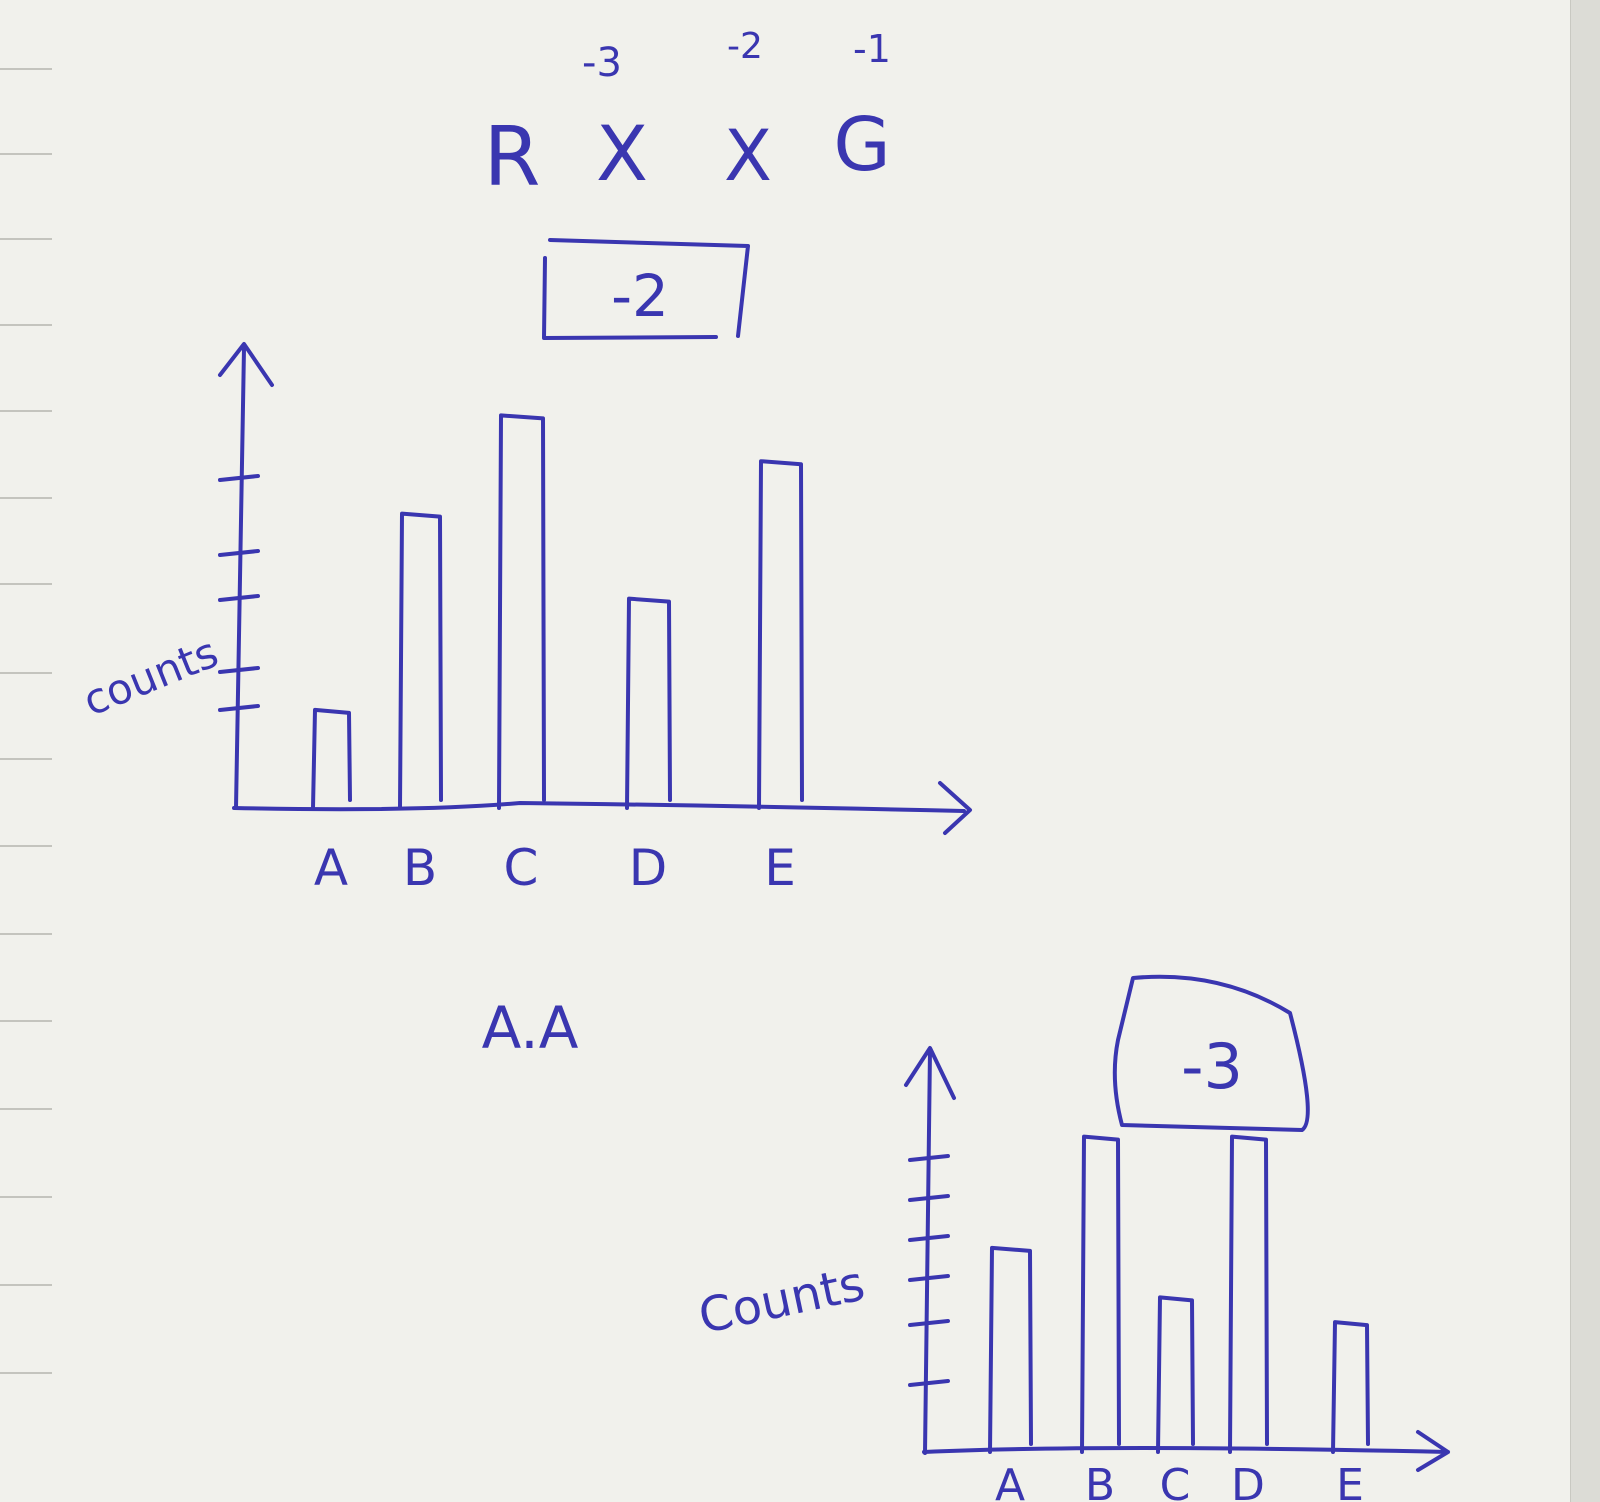  I want to click on between-label: A.A, so click(530, 1028).